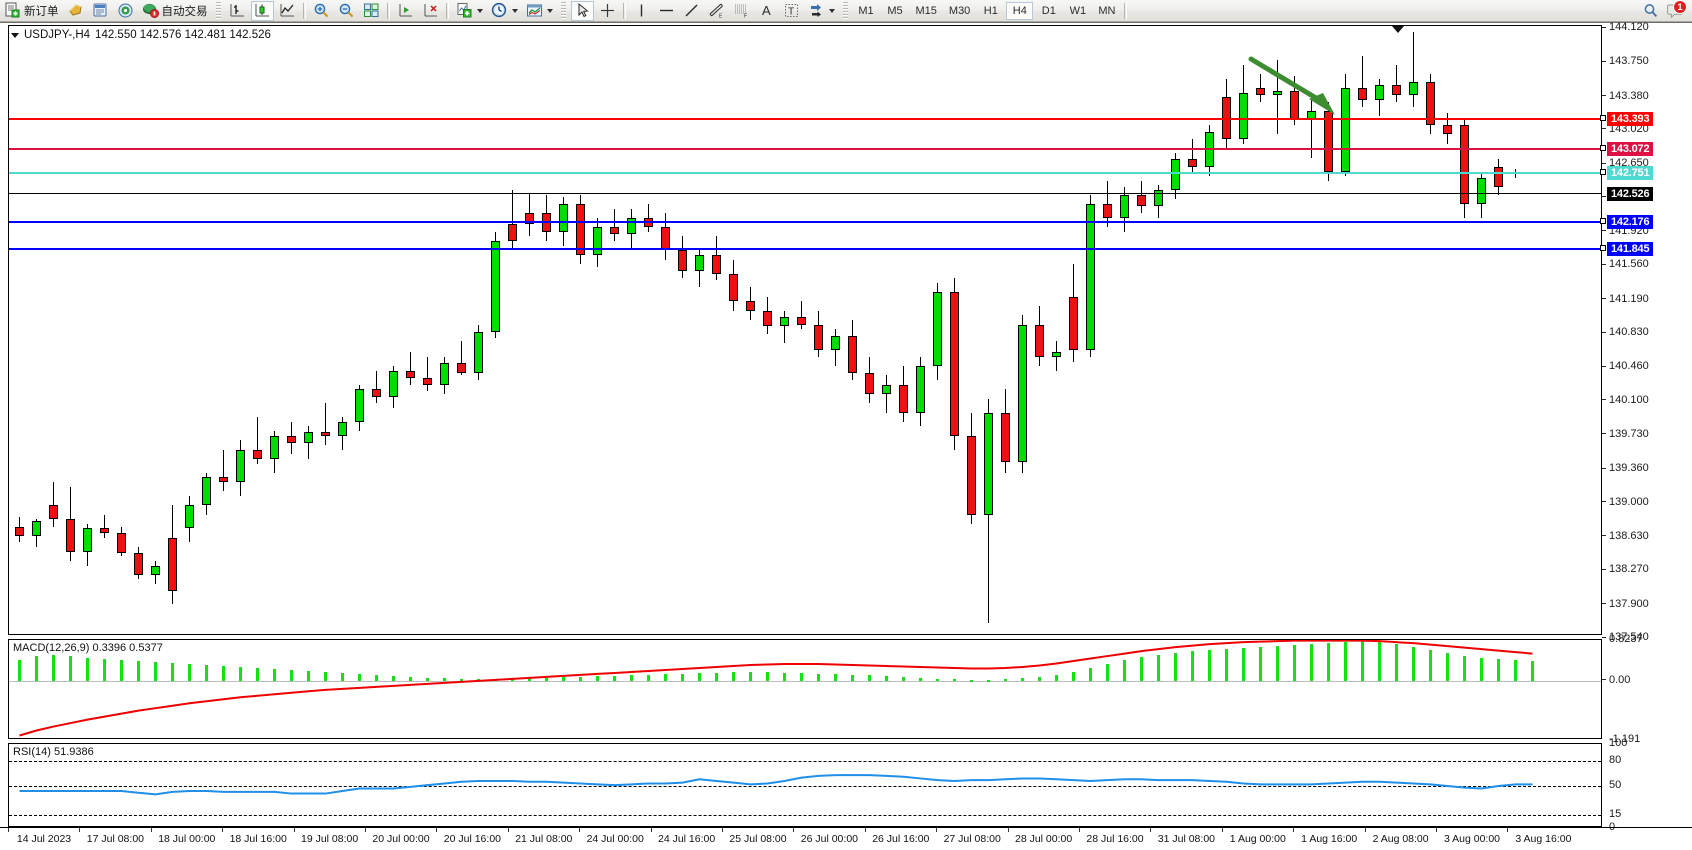 This screenshot has width=1692, height=850. What do you see at coordinates (791, 11) in the screenshot?
I see `text-label-button: T` at bounding box center [791, 11].